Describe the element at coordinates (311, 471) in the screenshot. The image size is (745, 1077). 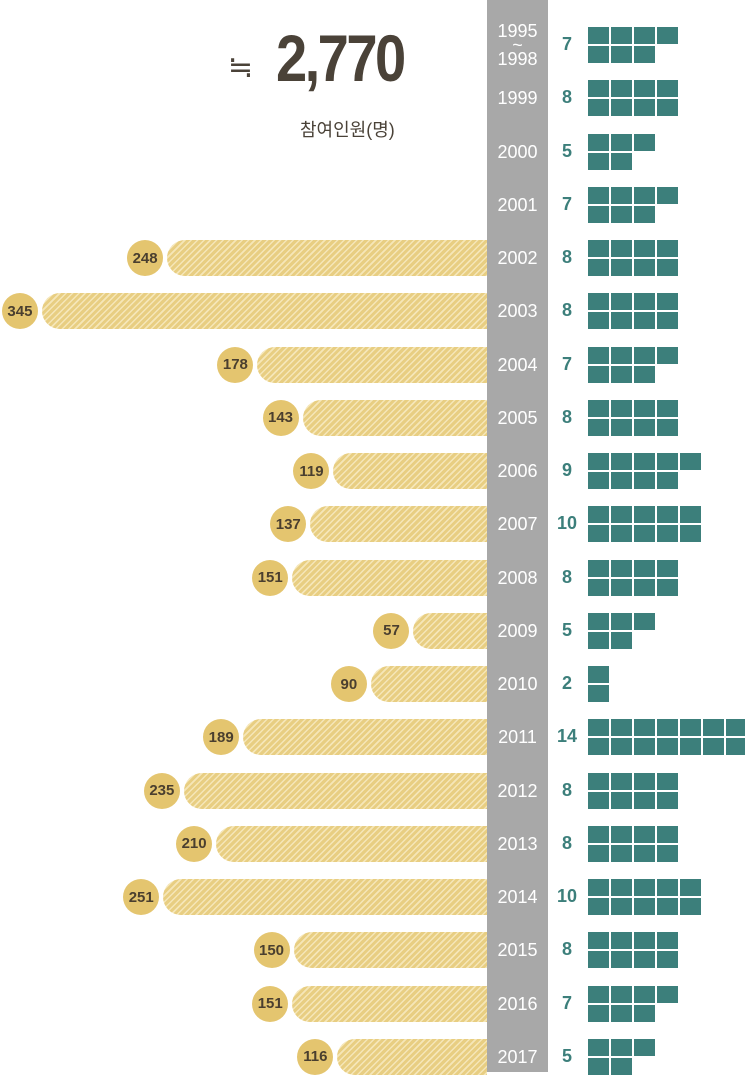
I see `value-label: 119` at that location.